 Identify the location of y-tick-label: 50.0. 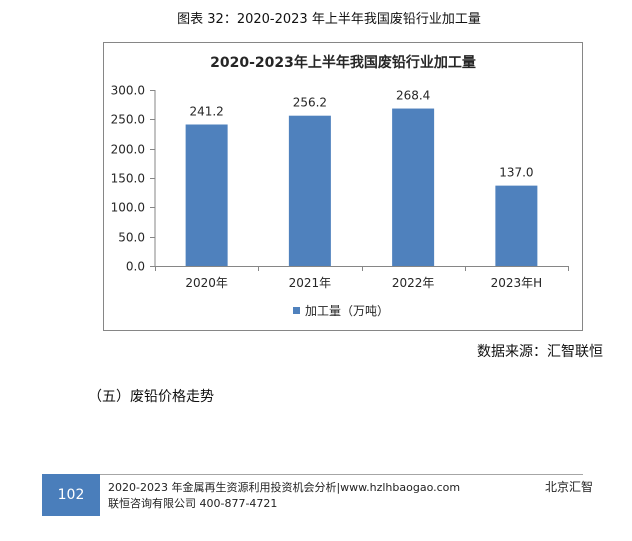
(131, 238).